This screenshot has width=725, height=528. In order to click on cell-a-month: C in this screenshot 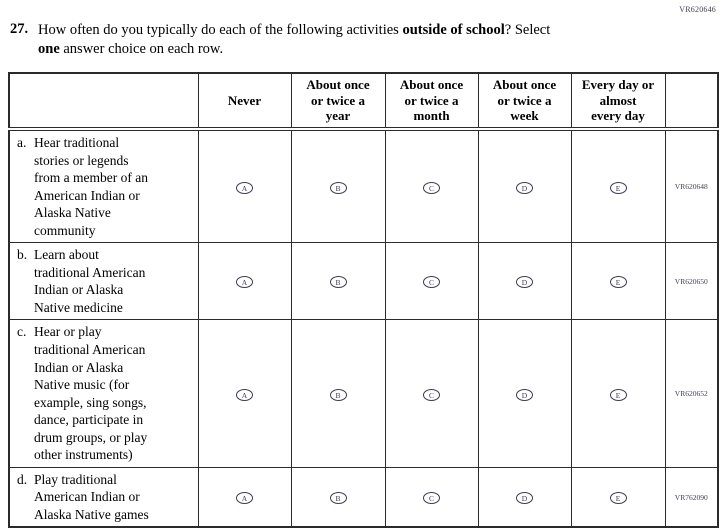, I will do `click(431, 186)`.